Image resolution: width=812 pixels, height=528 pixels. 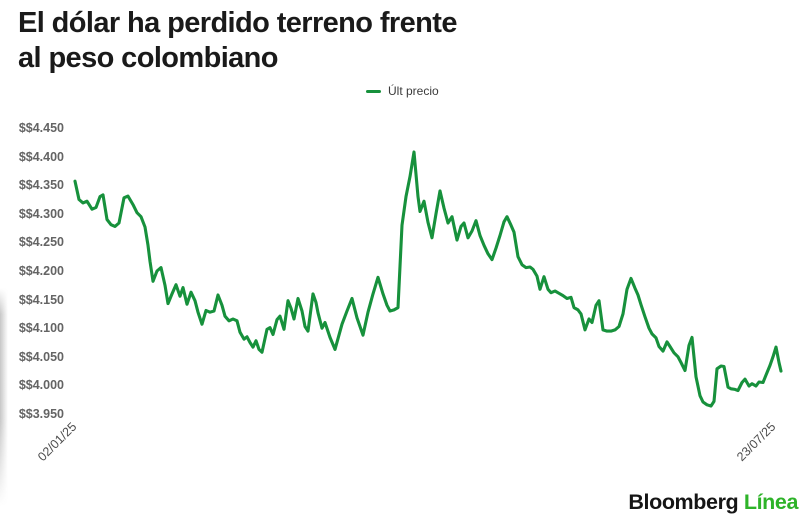 What do you see at coordinates (413, 91) in the screenshot?
I see `legend-label: Últ precio` at bounding box center [413, 91].